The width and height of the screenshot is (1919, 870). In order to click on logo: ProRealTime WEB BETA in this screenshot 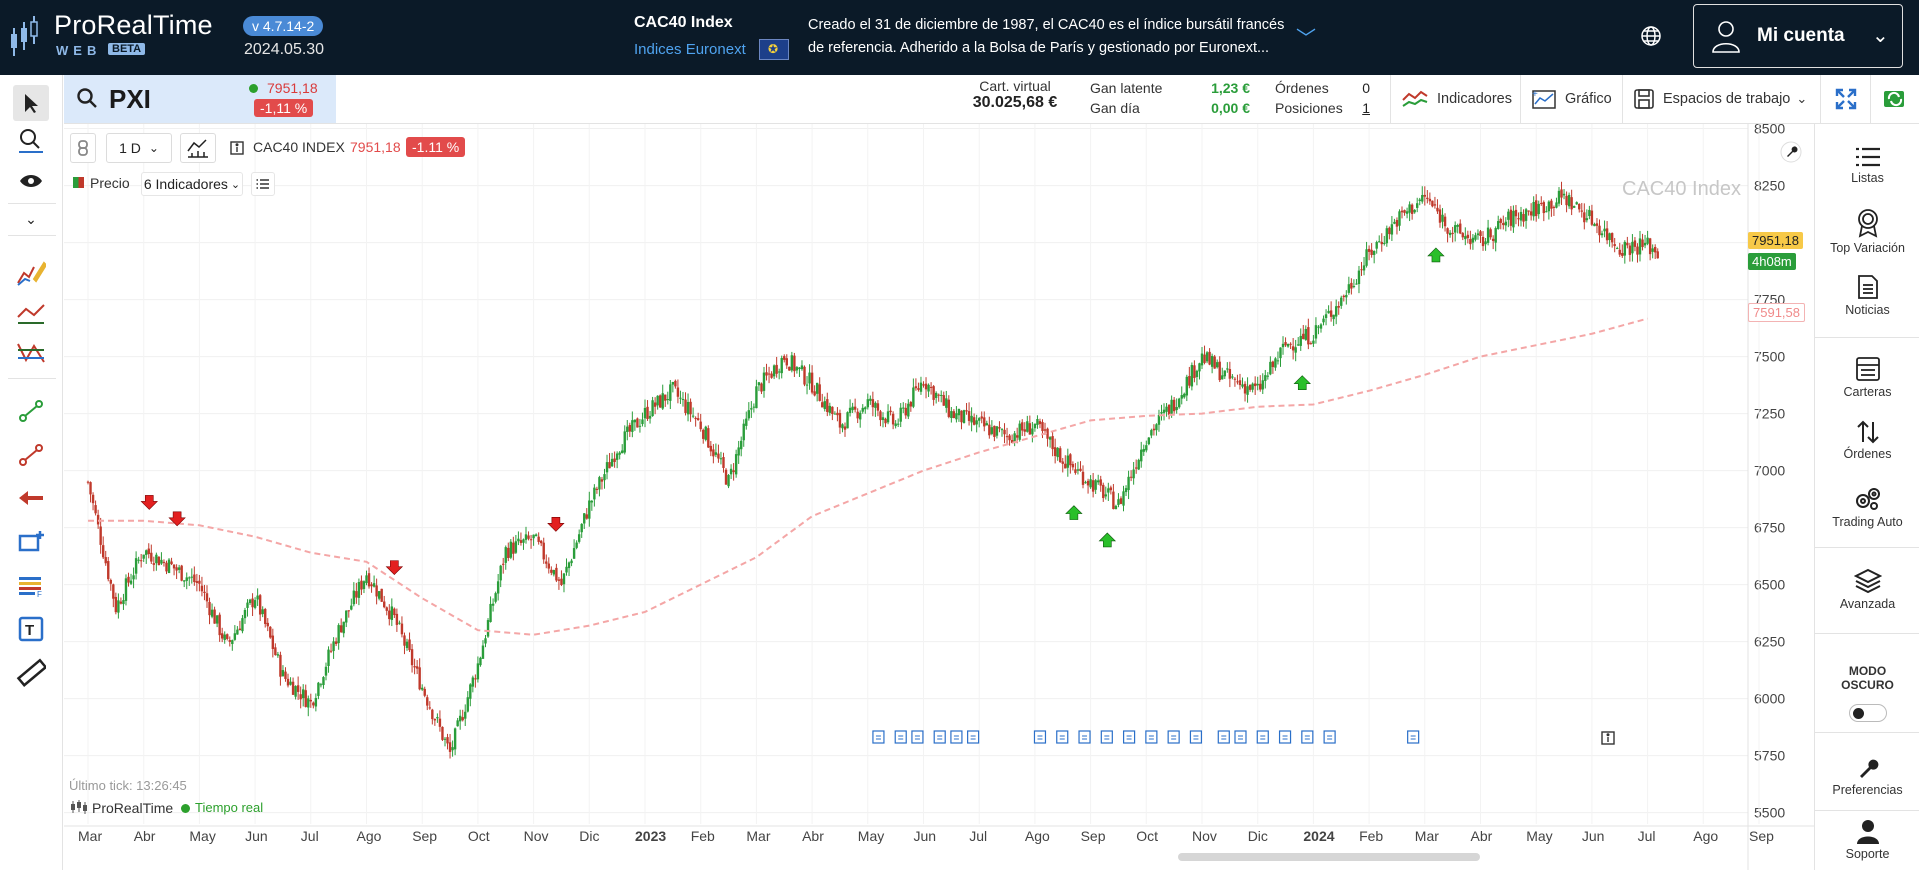, I will do `click(120, 35)`.